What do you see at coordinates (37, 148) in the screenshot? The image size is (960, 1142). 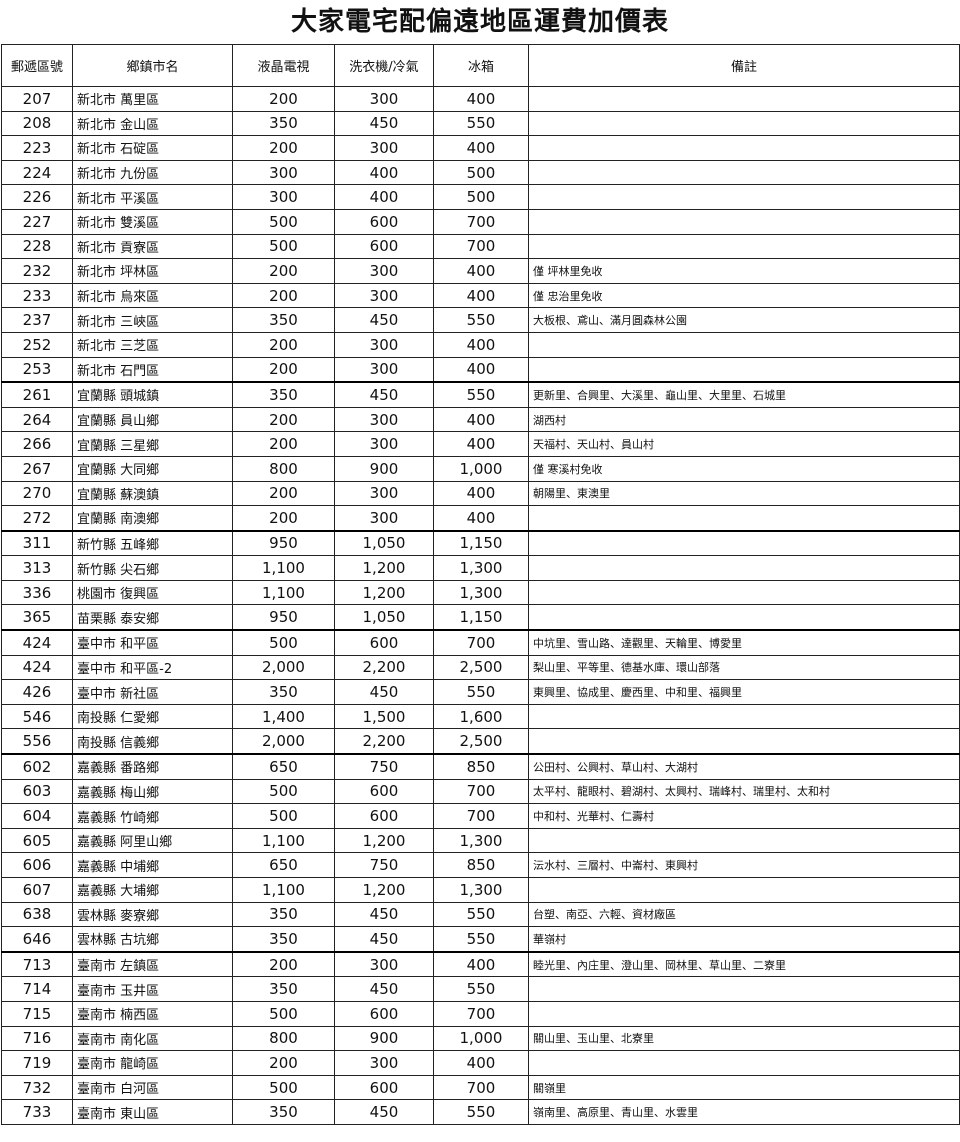 I see `zip-cell: 223` at bounding box center [37, 148].